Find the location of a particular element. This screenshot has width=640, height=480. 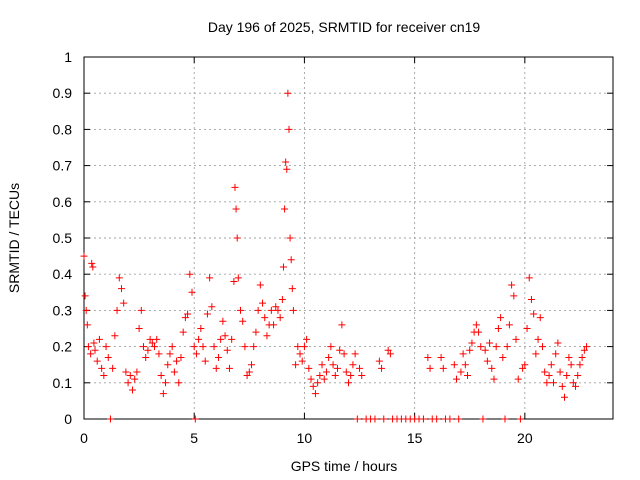

y-axis-label: SRMTID / TECUs is located at coordinates (14, 238).